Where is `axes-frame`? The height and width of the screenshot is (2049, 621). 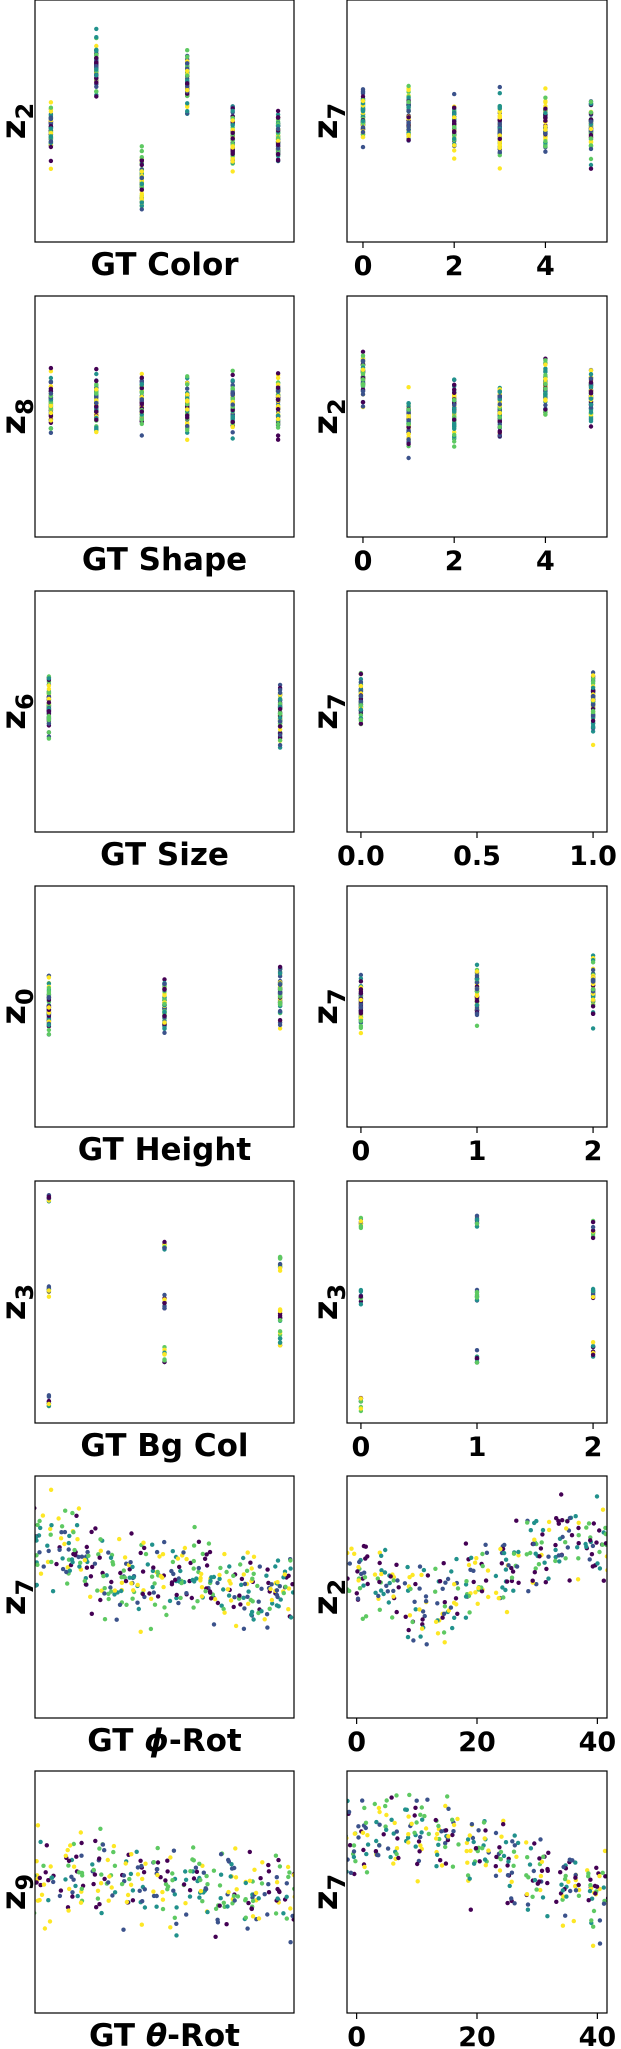
axes-frame is located at coordinates (164, 121).